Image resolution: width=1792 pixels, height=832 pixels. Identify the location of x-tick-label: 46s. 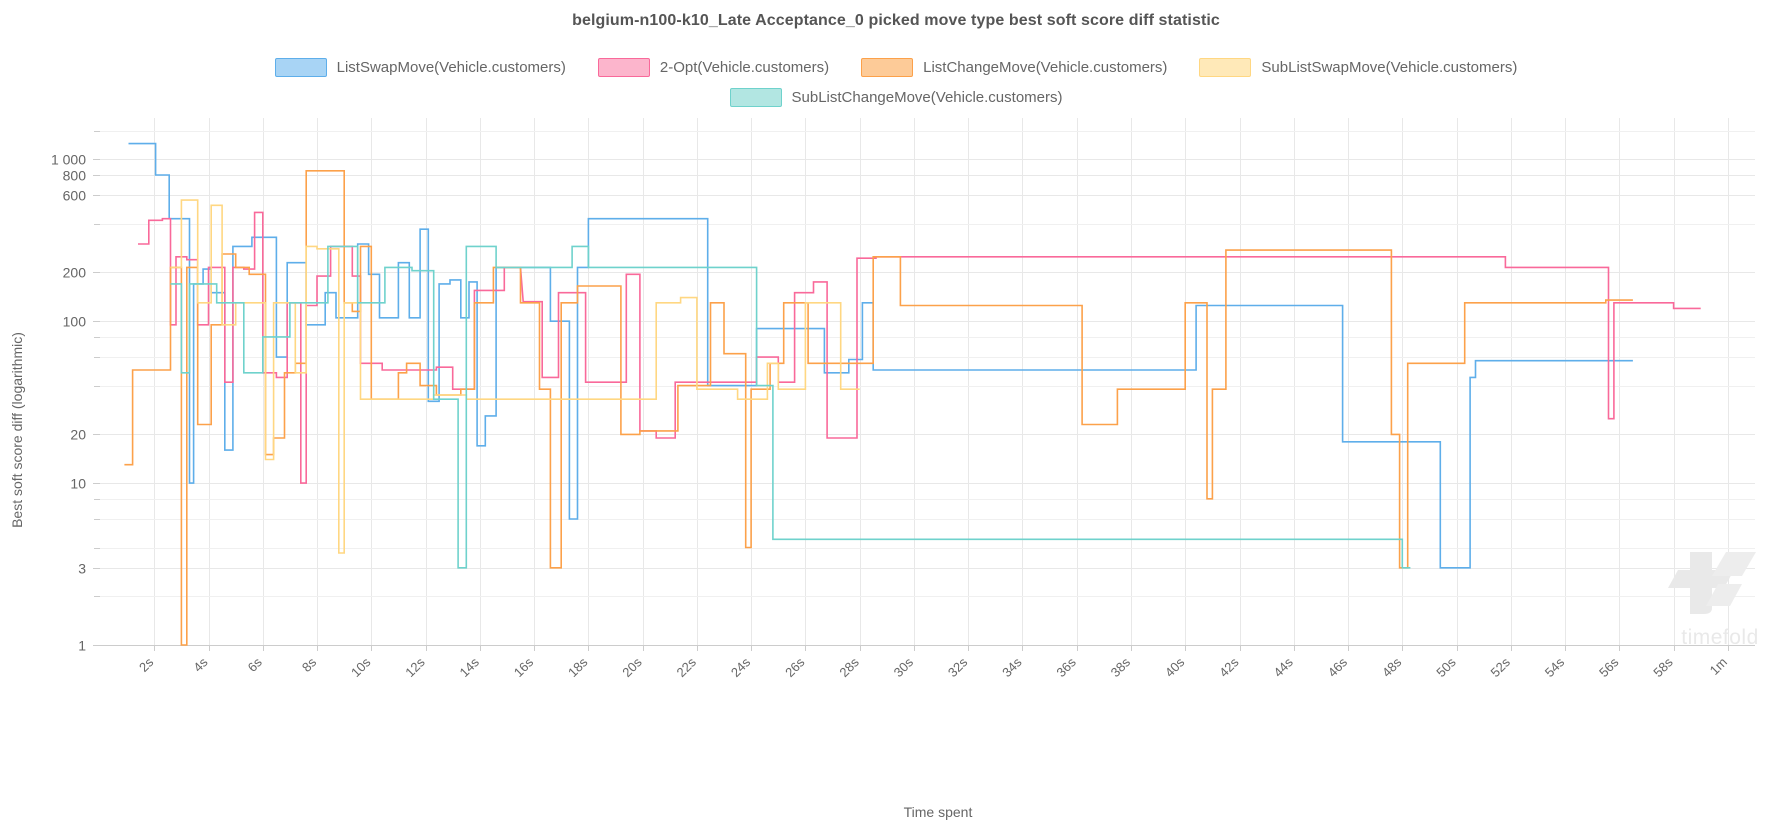
(1338, 667).